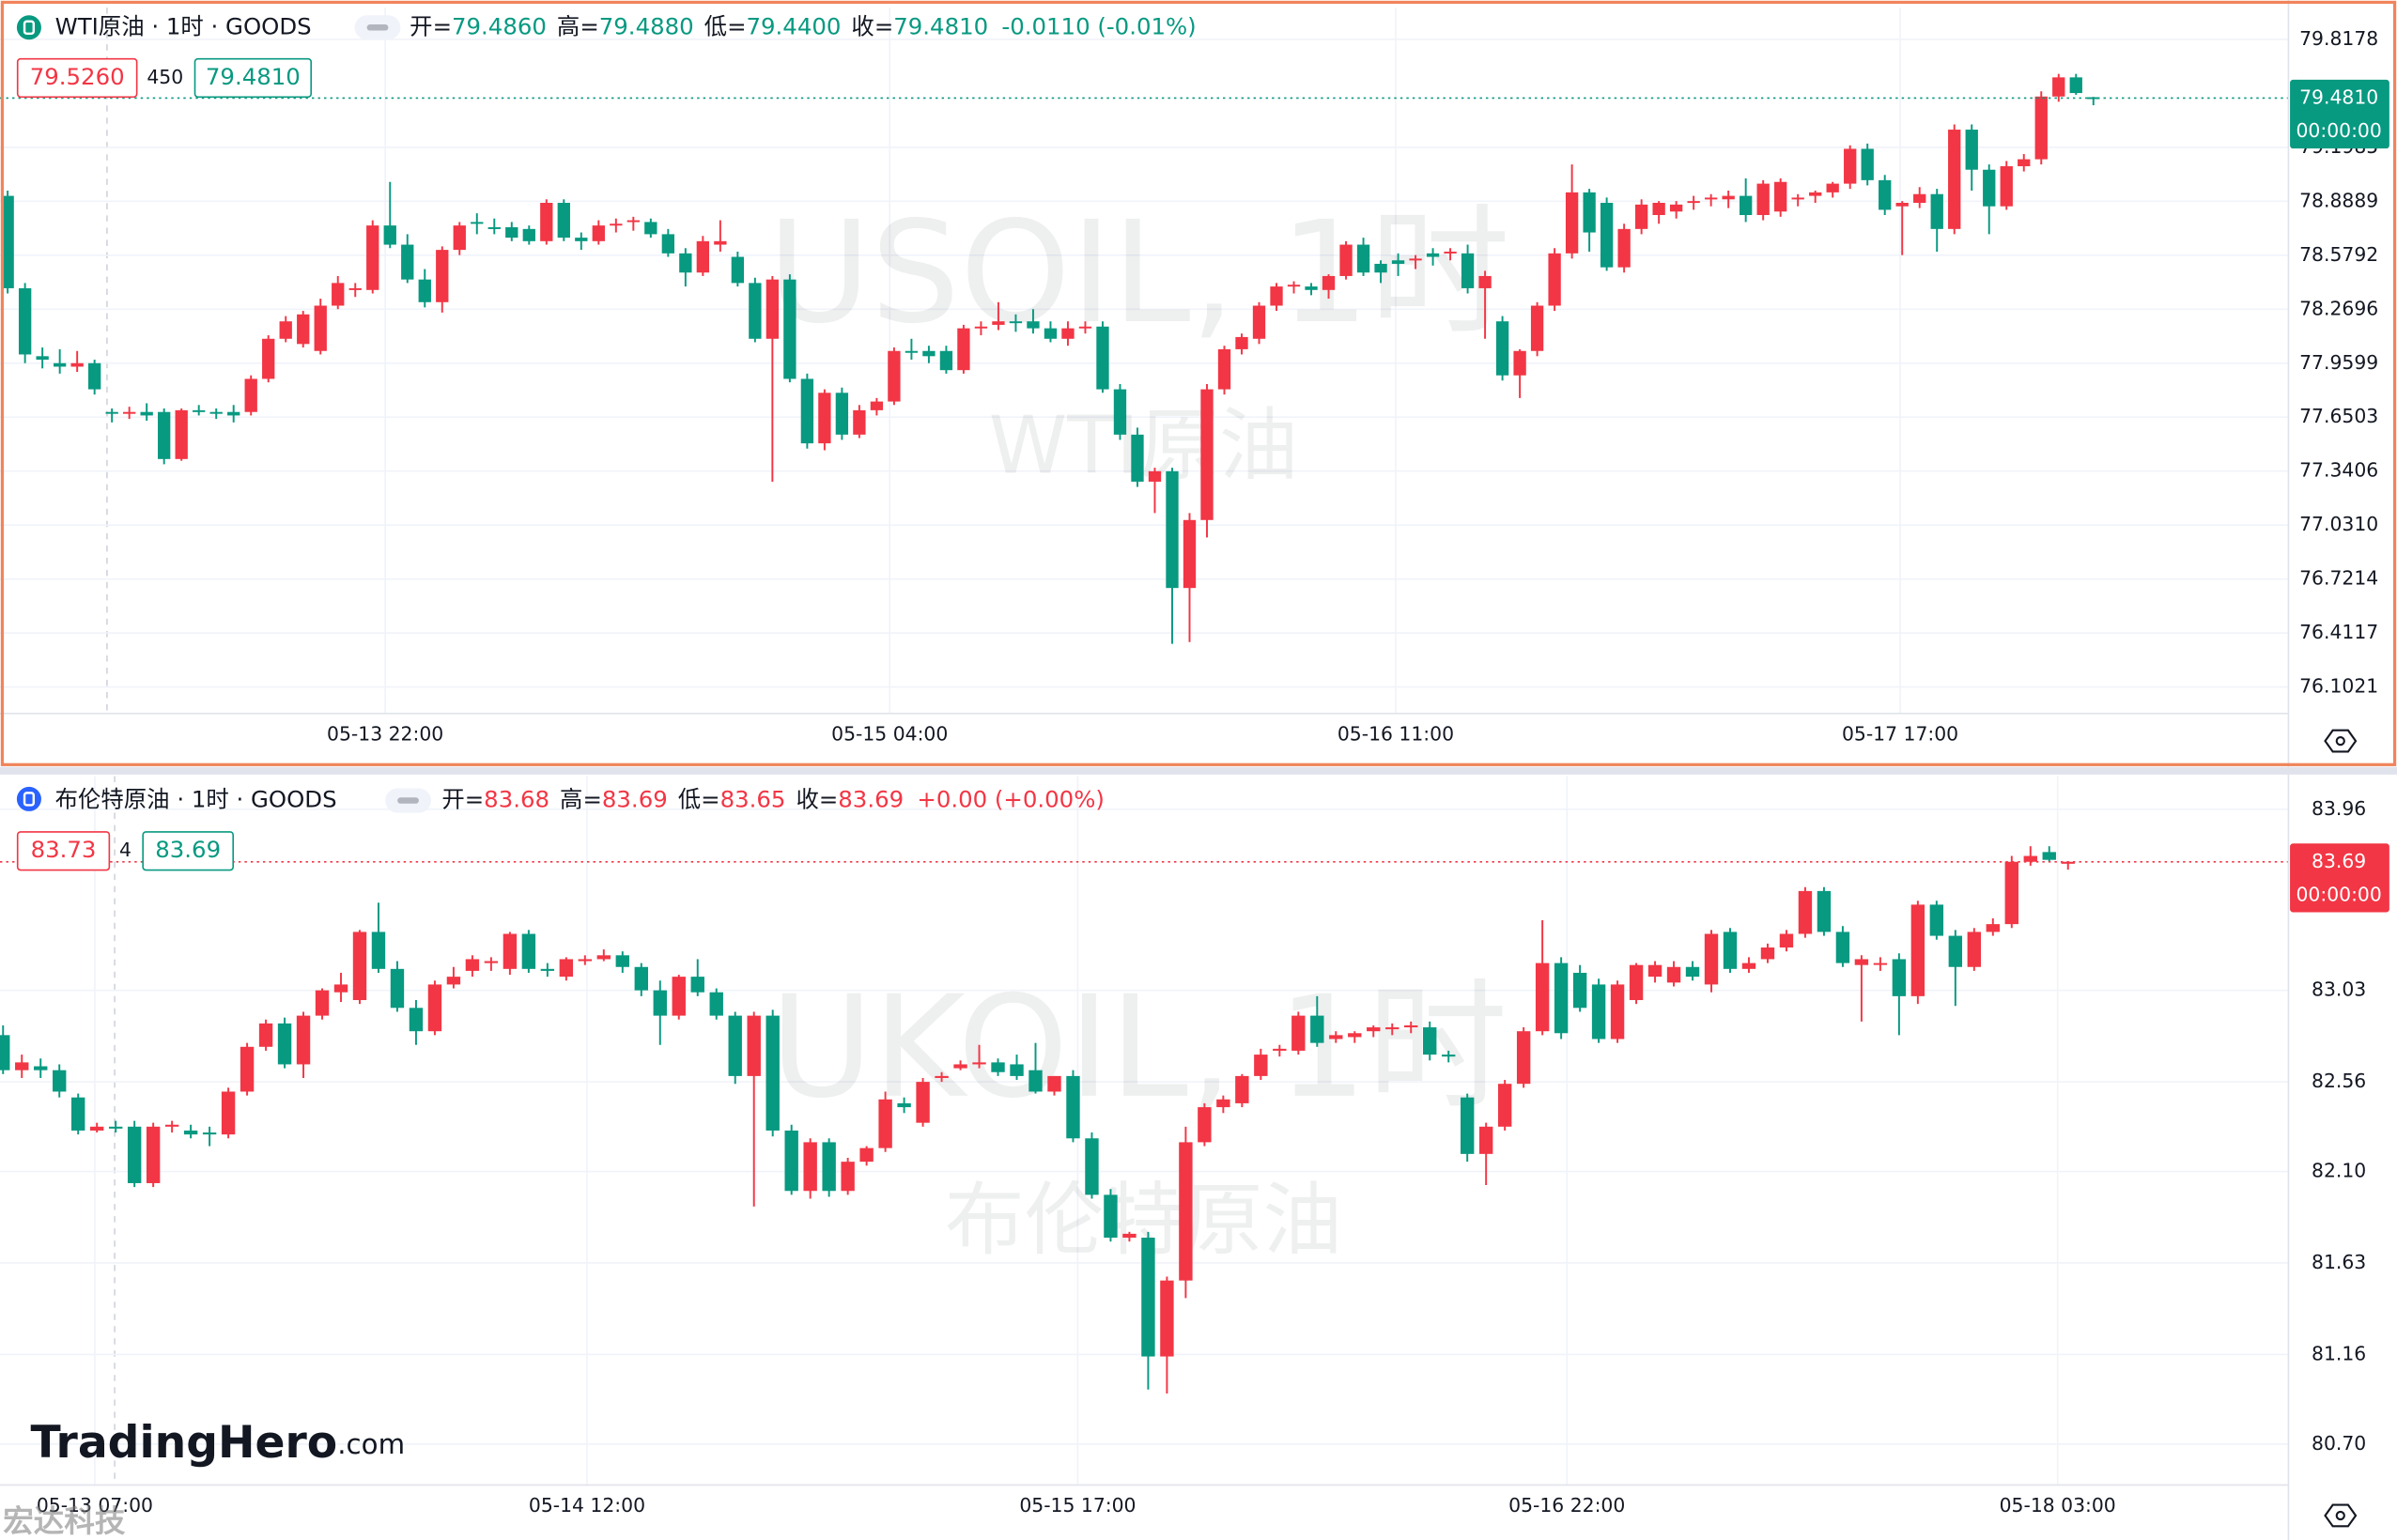 This screenshot has width=2397, height=1540. Describe the element at coordinates (196, 799) in the screenshot. I see `symbol-title: 布伦特原油 · 1时 · GOODS` at that location.